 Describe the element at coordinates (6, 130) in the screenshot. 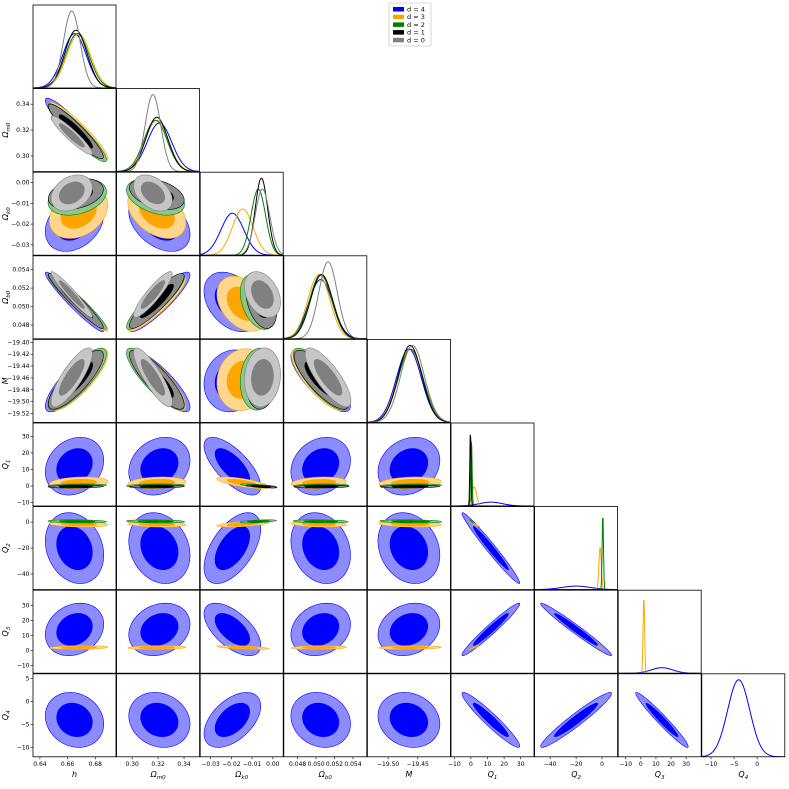

I see `y-axis-label-m0: Ωm0` at that location.